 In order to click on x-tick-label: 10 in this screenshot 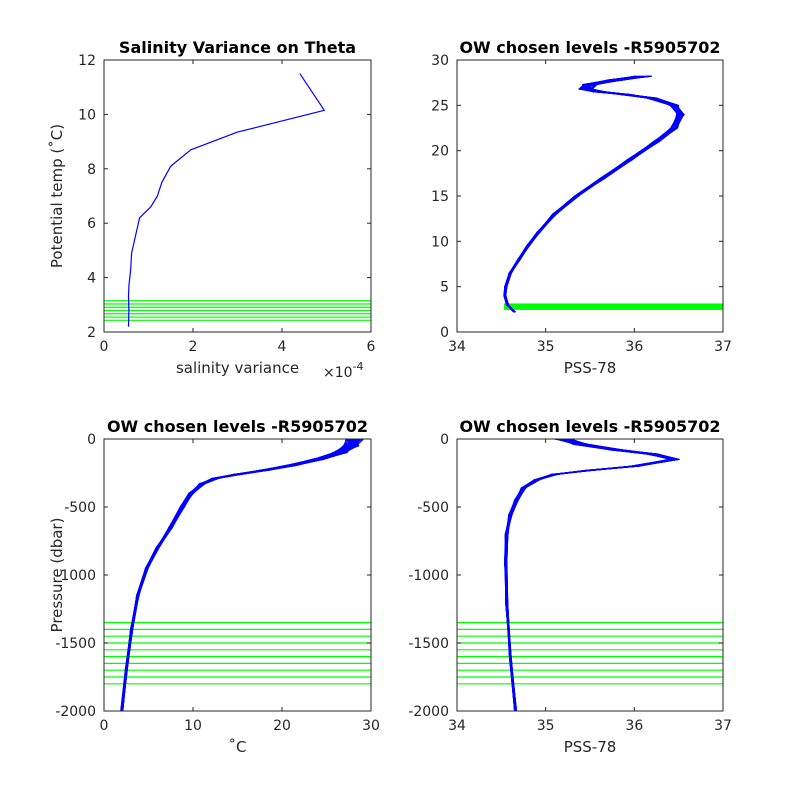, I will do `click(193, 726)`.